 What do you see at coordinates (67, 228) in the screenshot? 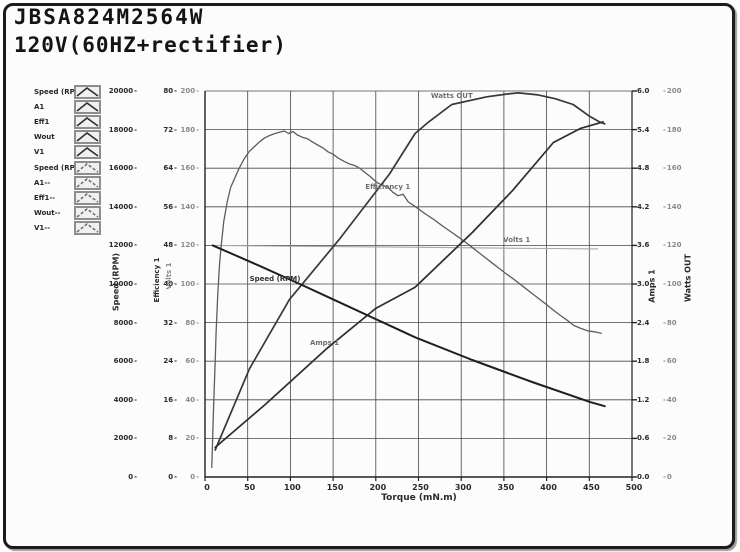
I see `legend-item: V1--` at bounding box center [67, 228].